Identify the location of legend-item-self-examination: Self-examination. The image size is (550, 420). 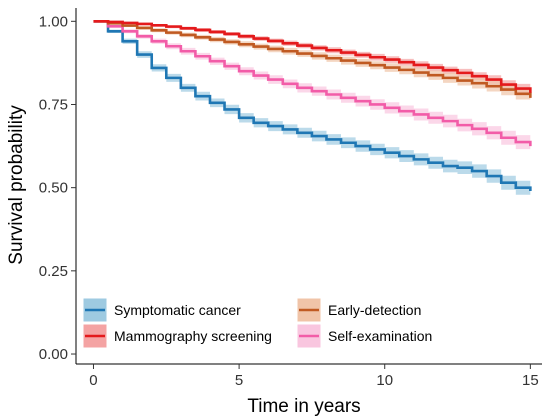
(364, 336).